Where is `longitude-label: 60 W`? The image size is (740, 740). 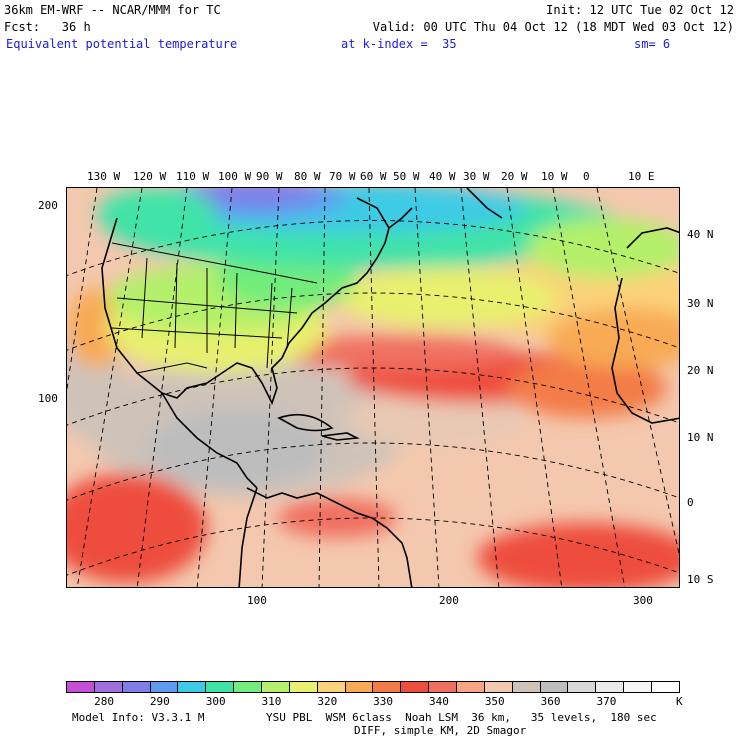 longitude-label: 60 W is located at coordinates (373, 176).